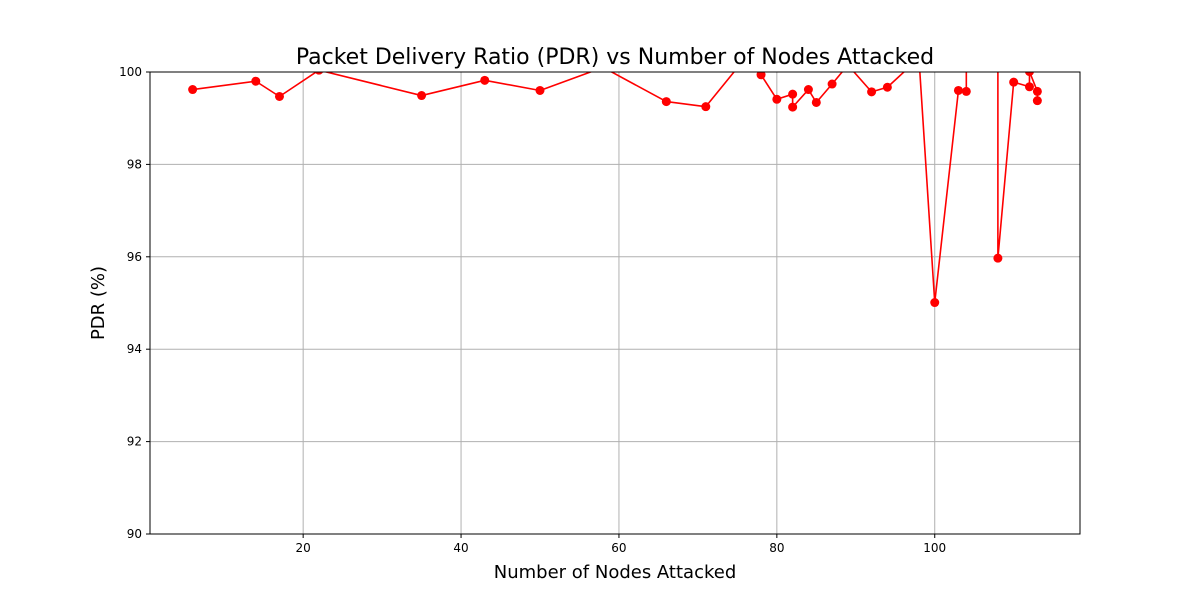 This screenshot has width=1200, height=600. What do you see at coordinates (303, 548) in the screenshot?
I see `x-tick-label: 20` at bounding box center [303, 548].